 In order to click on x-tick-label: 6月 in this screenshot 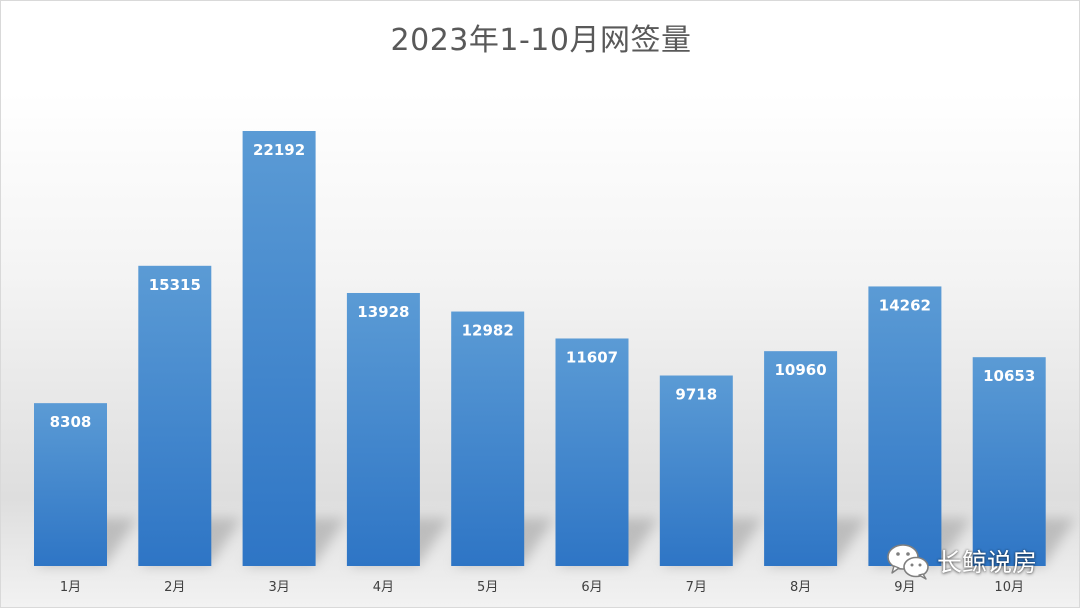, I will do `click(591, 587)`.